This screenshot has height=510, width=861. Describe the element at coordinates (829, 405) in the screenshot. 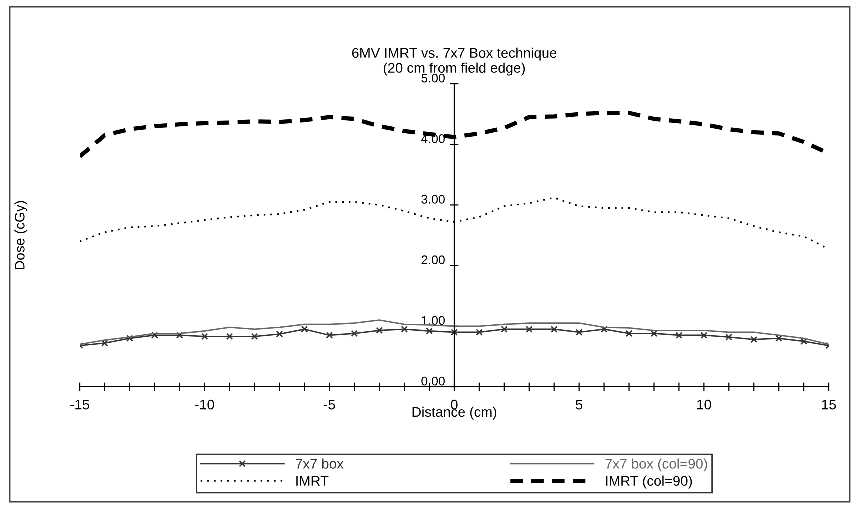

I see `x-tick-label: 15` at that location.